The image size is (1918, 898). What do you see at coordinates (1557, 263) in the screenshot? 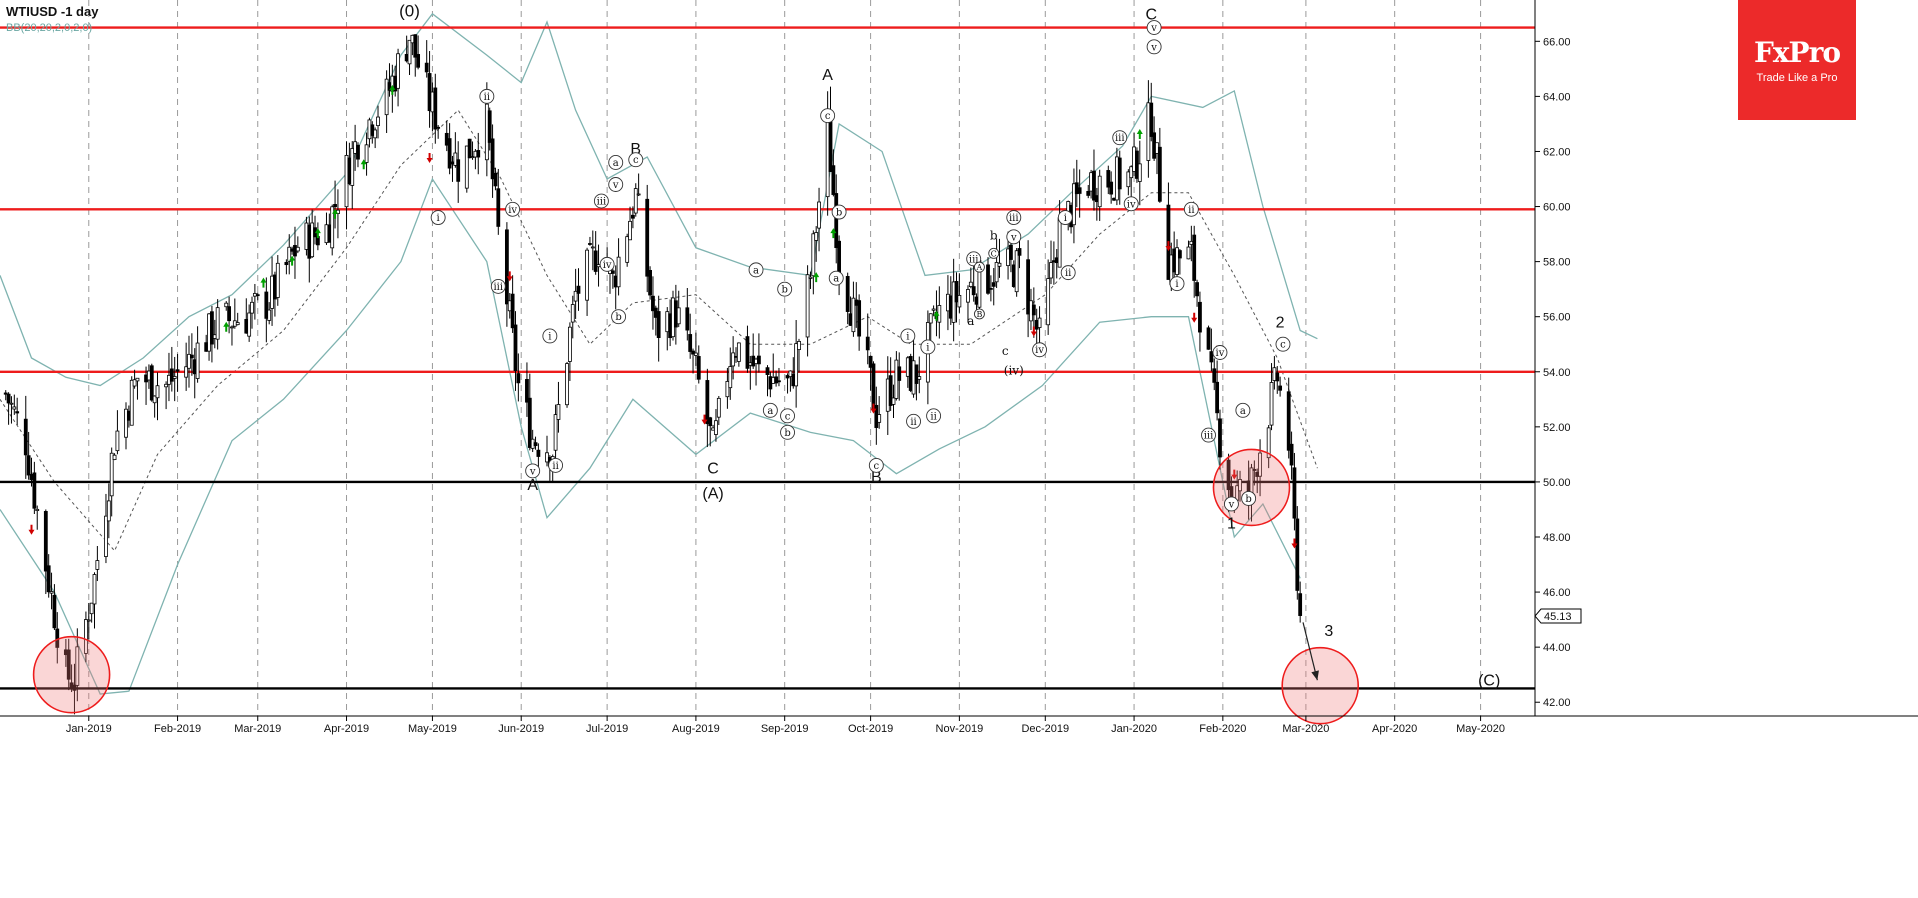
I see `price-tick-label: 58.00` at bounding box center [1557, 263].